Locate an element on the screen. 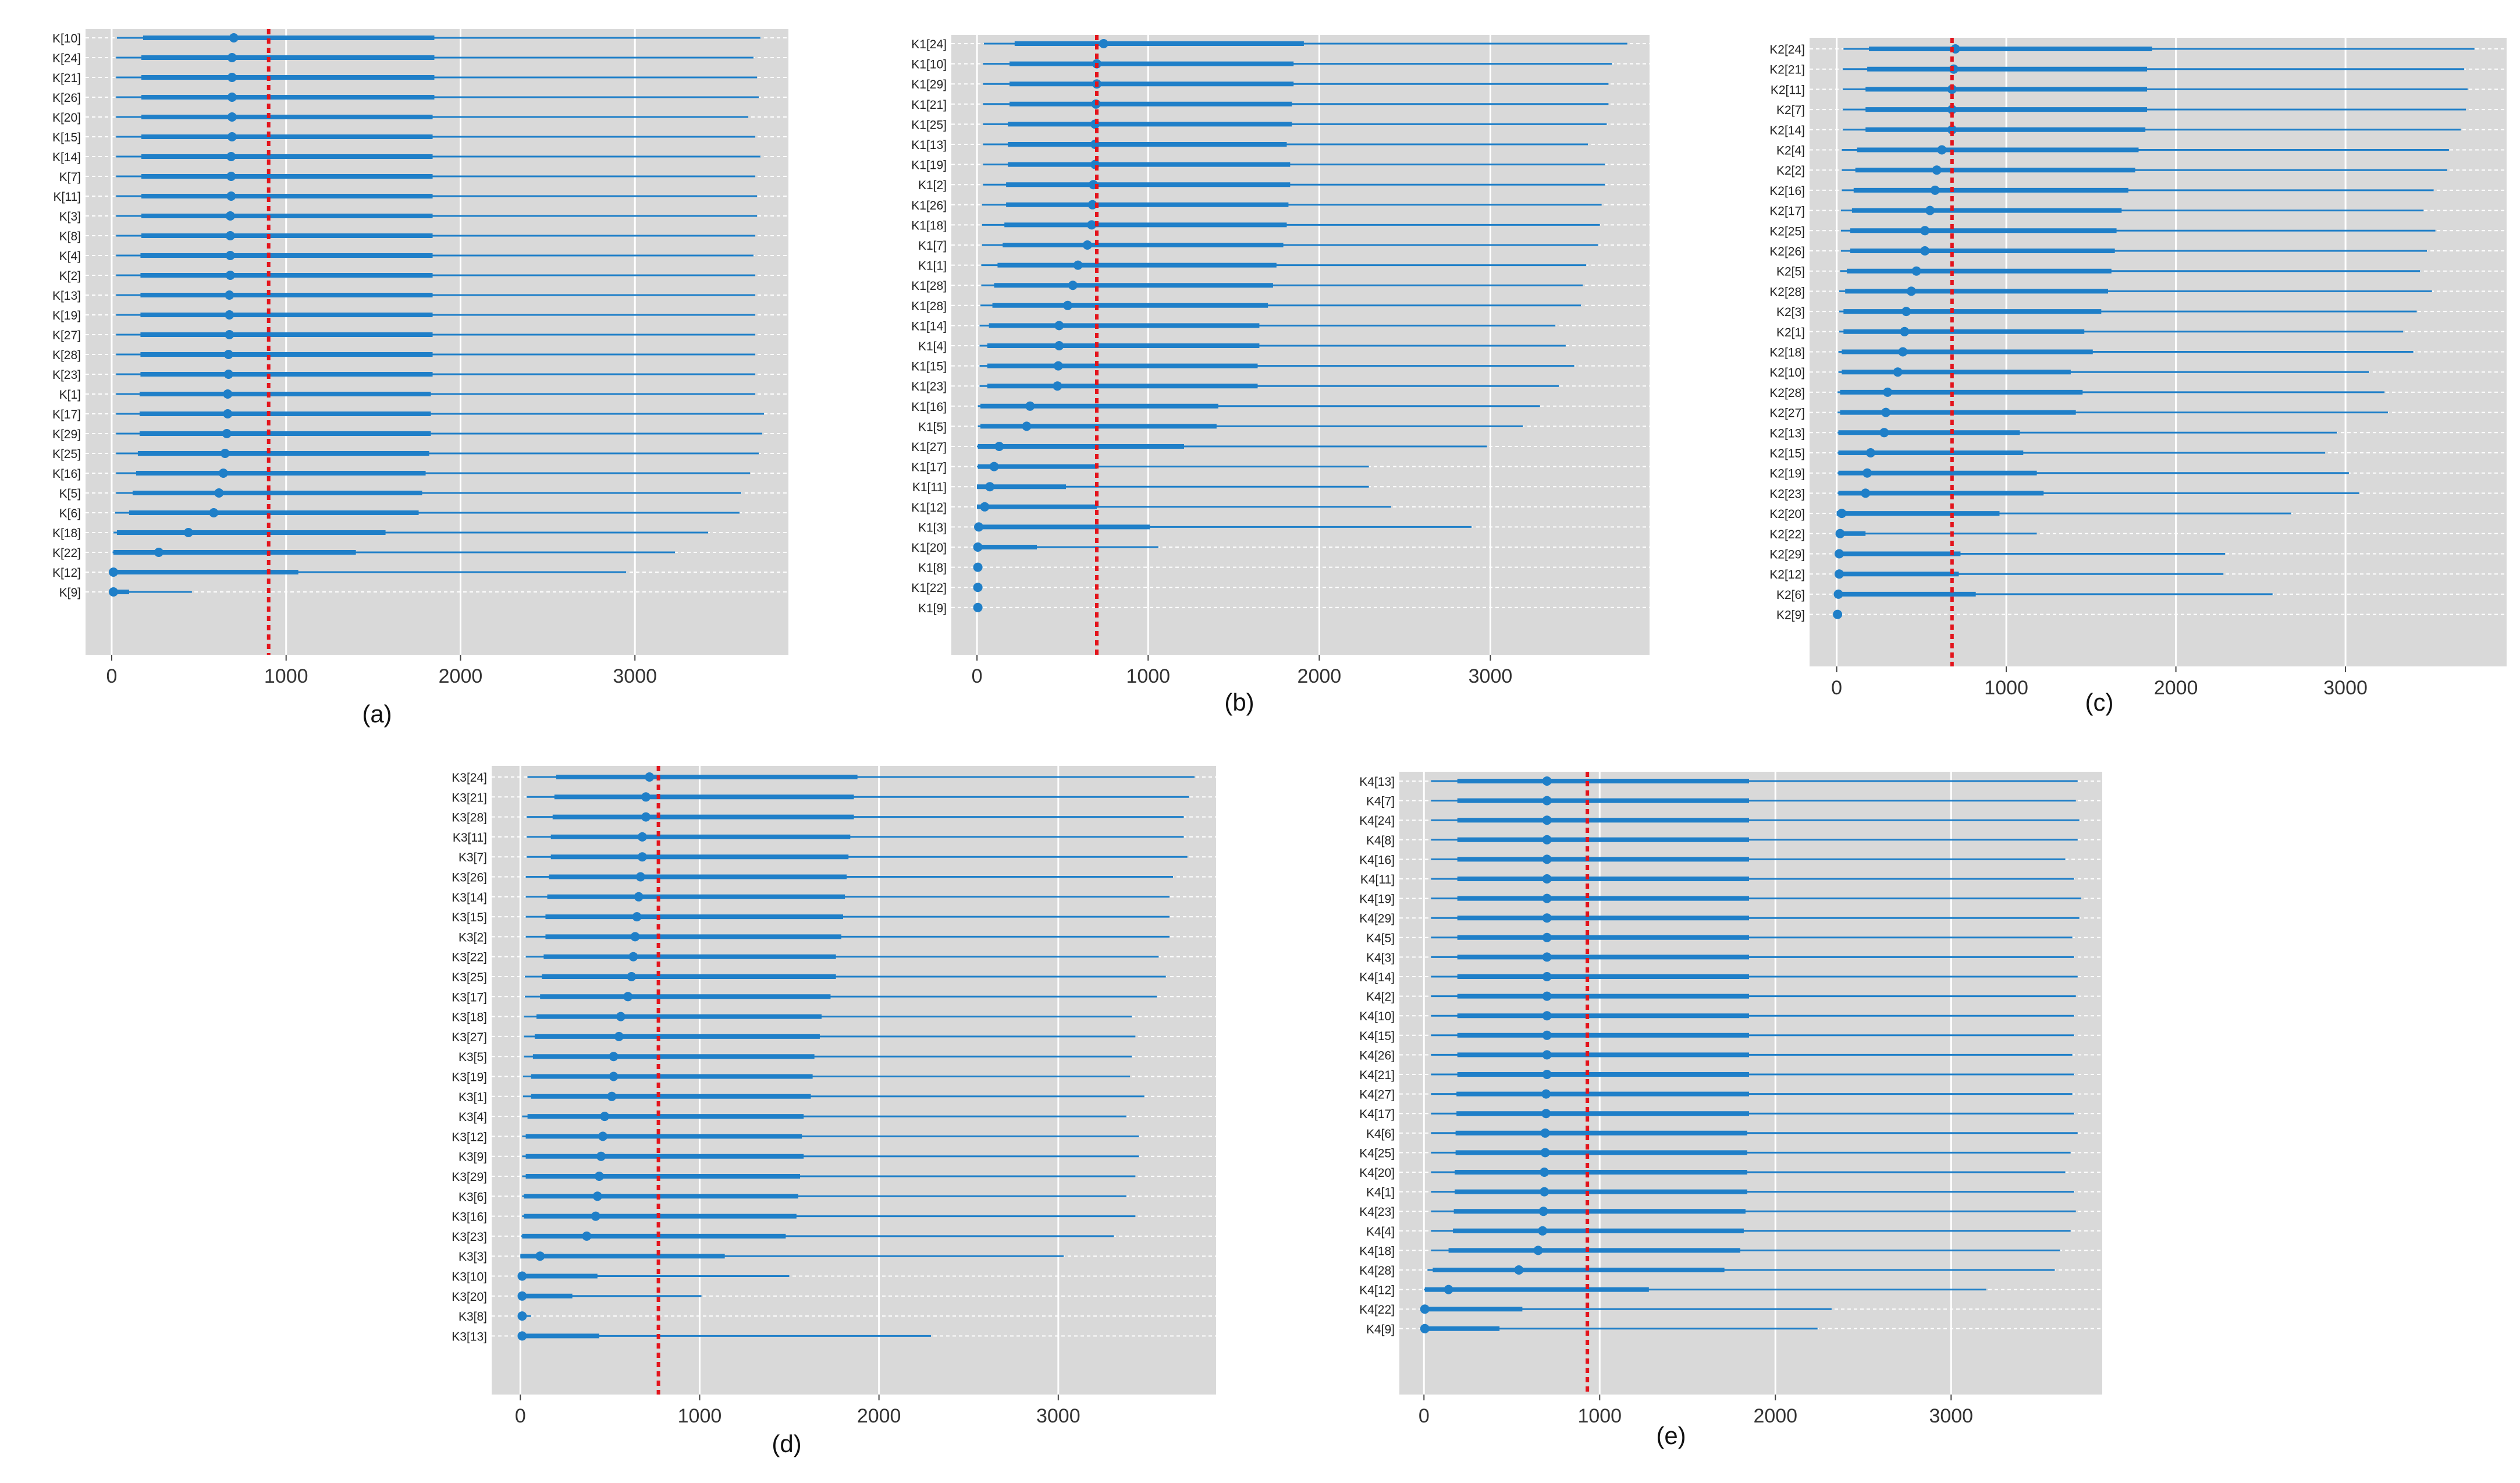  row-label: K[10] is located at coordinates (66, 38).